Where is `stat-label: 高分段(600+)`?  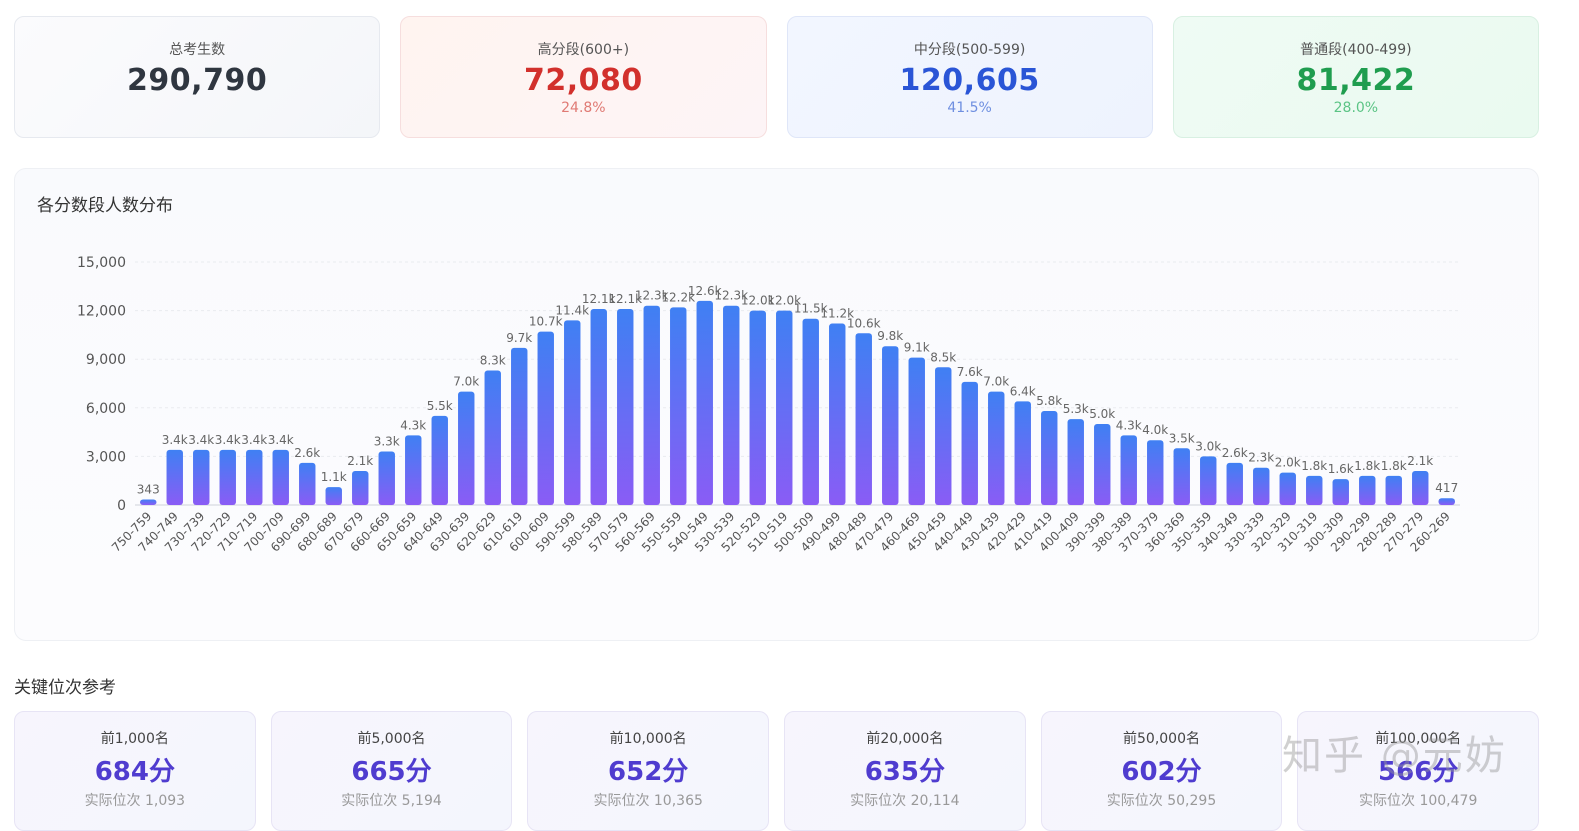 stat-label: 高分段(600+) is located at coordinates (583, 50).